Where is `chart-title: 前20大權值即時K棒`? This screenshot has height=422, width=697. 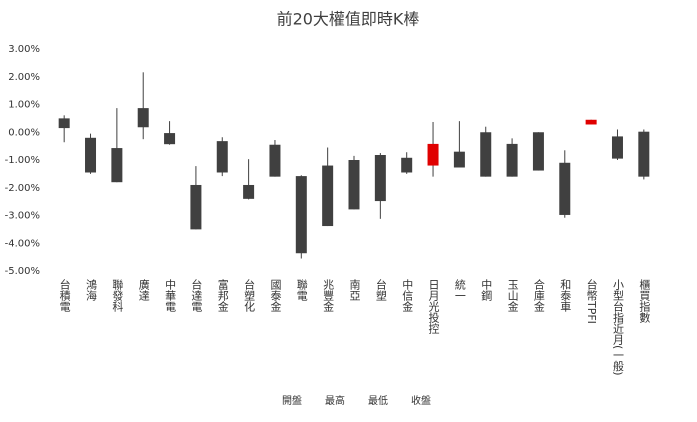
chart-title: 前20大權值即時K棒 is located at coordinates (348, 19).